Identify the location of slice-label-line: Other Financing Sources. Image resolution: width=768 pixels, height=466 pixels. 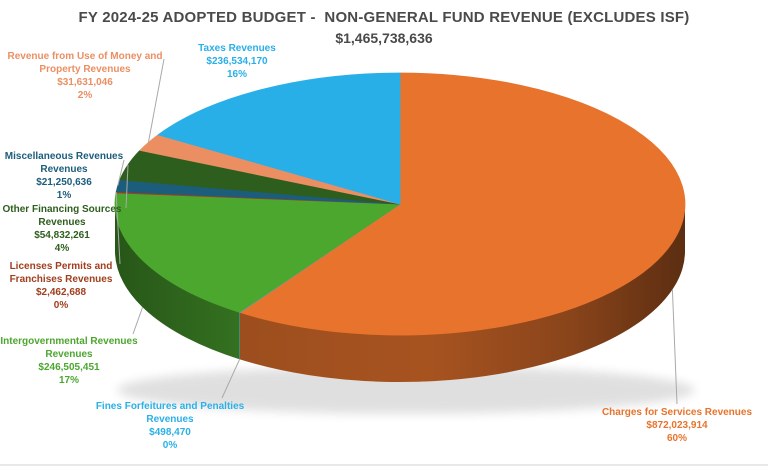
(62, 209).